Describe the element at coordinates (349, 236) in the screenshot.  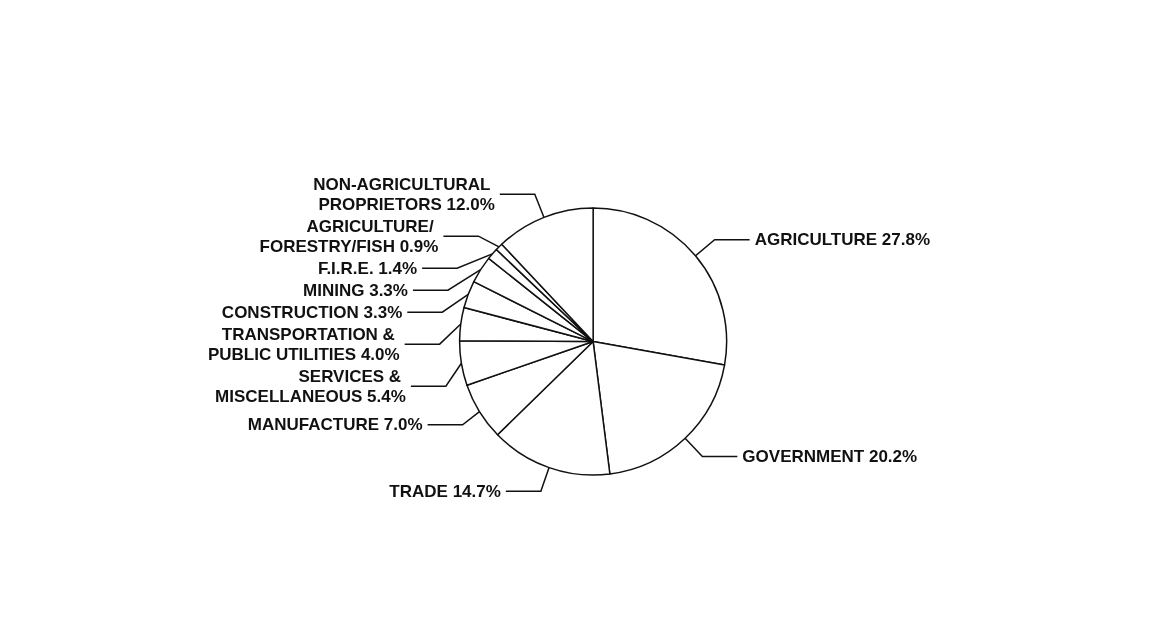
I see `slice-label: AGRICULTURE/ FORESTRY/FISH 0.9%` at that location.